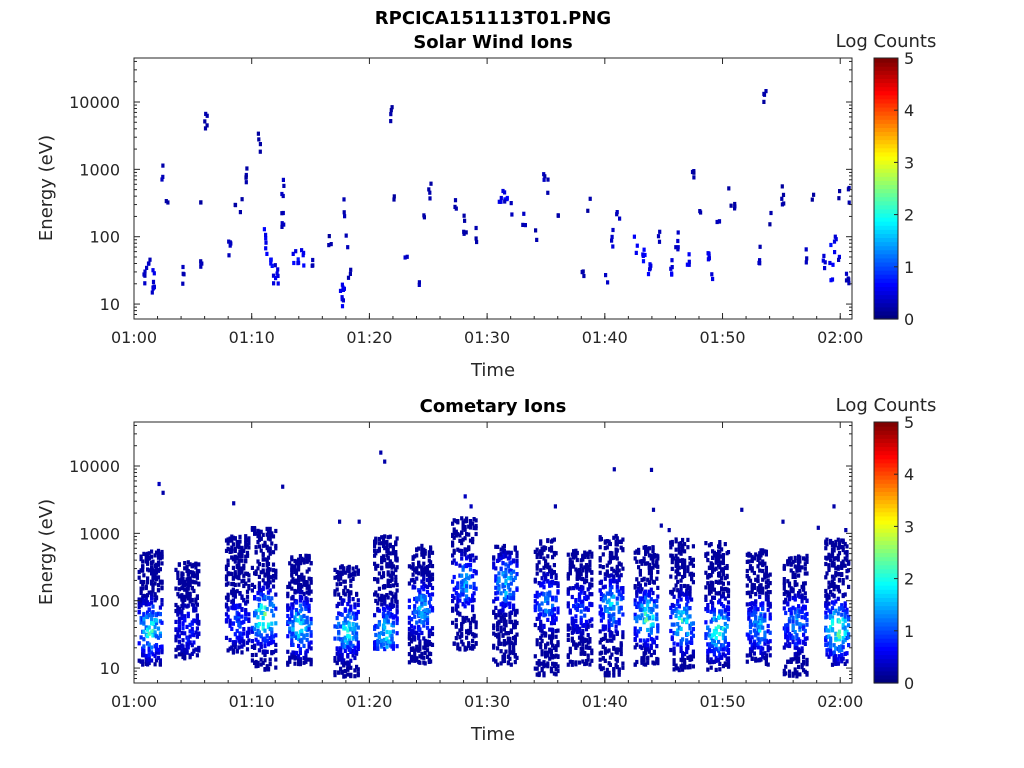  What do you see at coordinates (886, 138) in the screenshot?
I see `colorbar-segment` at bounding box center [886, 138].